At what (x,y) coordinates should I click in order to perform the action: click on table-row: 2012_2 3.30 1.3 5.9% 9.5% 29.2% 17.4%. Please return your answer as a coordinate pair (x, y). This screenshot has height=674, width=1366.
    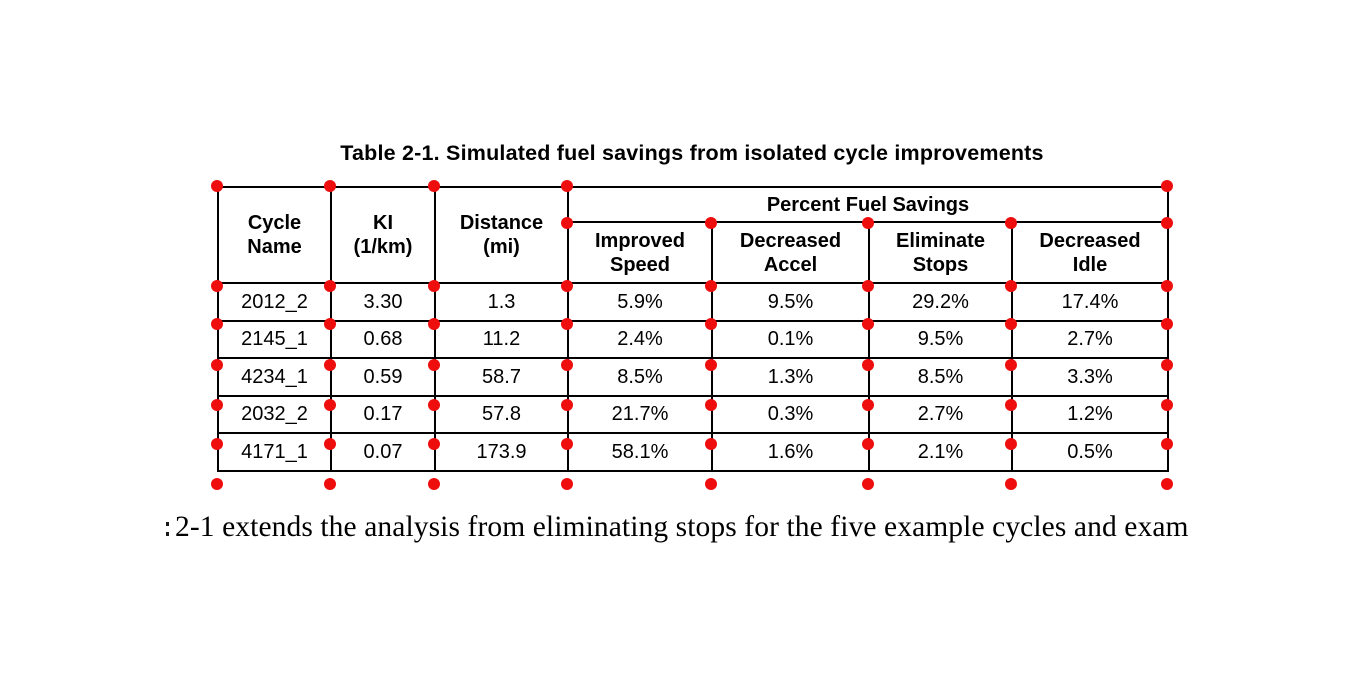
    Looking at the image, I should click on (693, 302).